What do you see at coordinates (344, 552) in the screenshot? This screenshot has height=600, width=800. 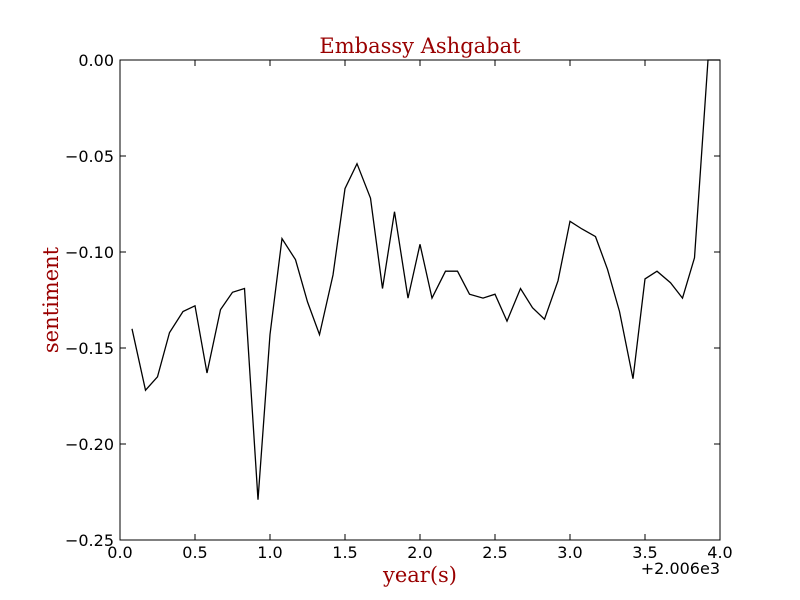 I see `x-tick-label: 1.5` at bounding box center [344, 552].